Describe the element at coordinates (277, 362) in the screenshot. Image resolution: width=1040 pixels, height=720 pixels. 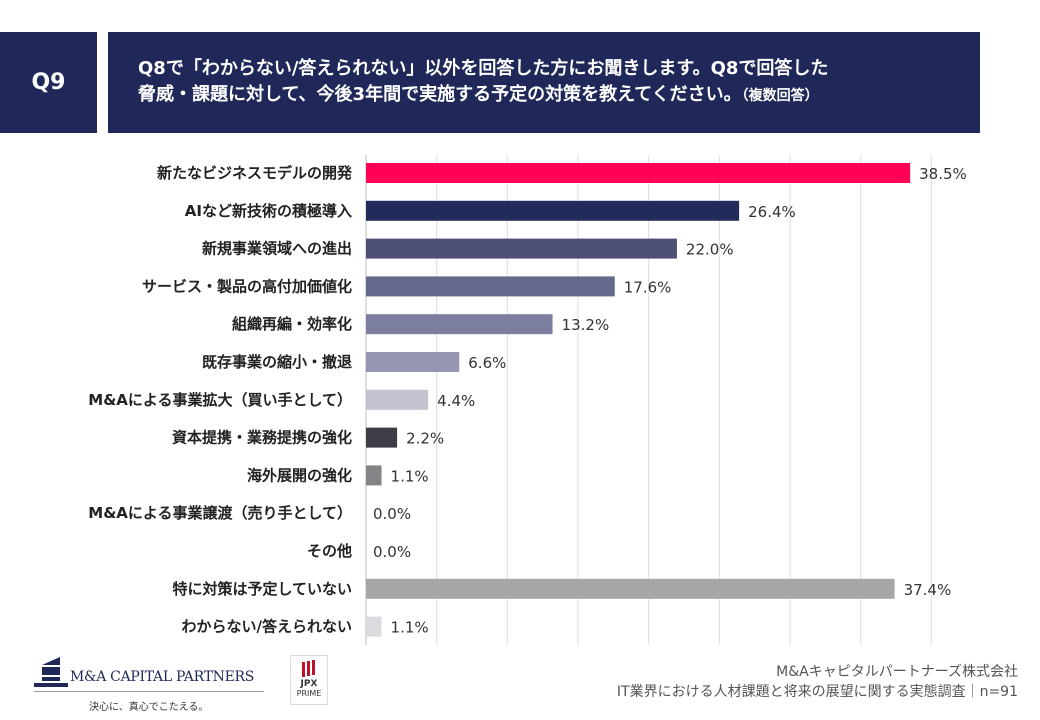
I see `category-label: 既存事業の縮小・撤退` at that location.